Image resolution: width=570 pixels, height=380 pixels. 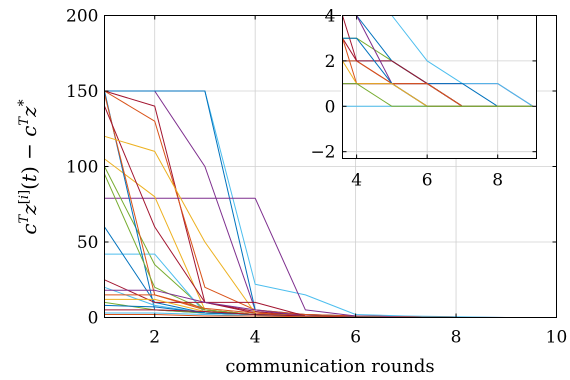 I want to click on y-tick-label: −2, so click(x=322, y=153).